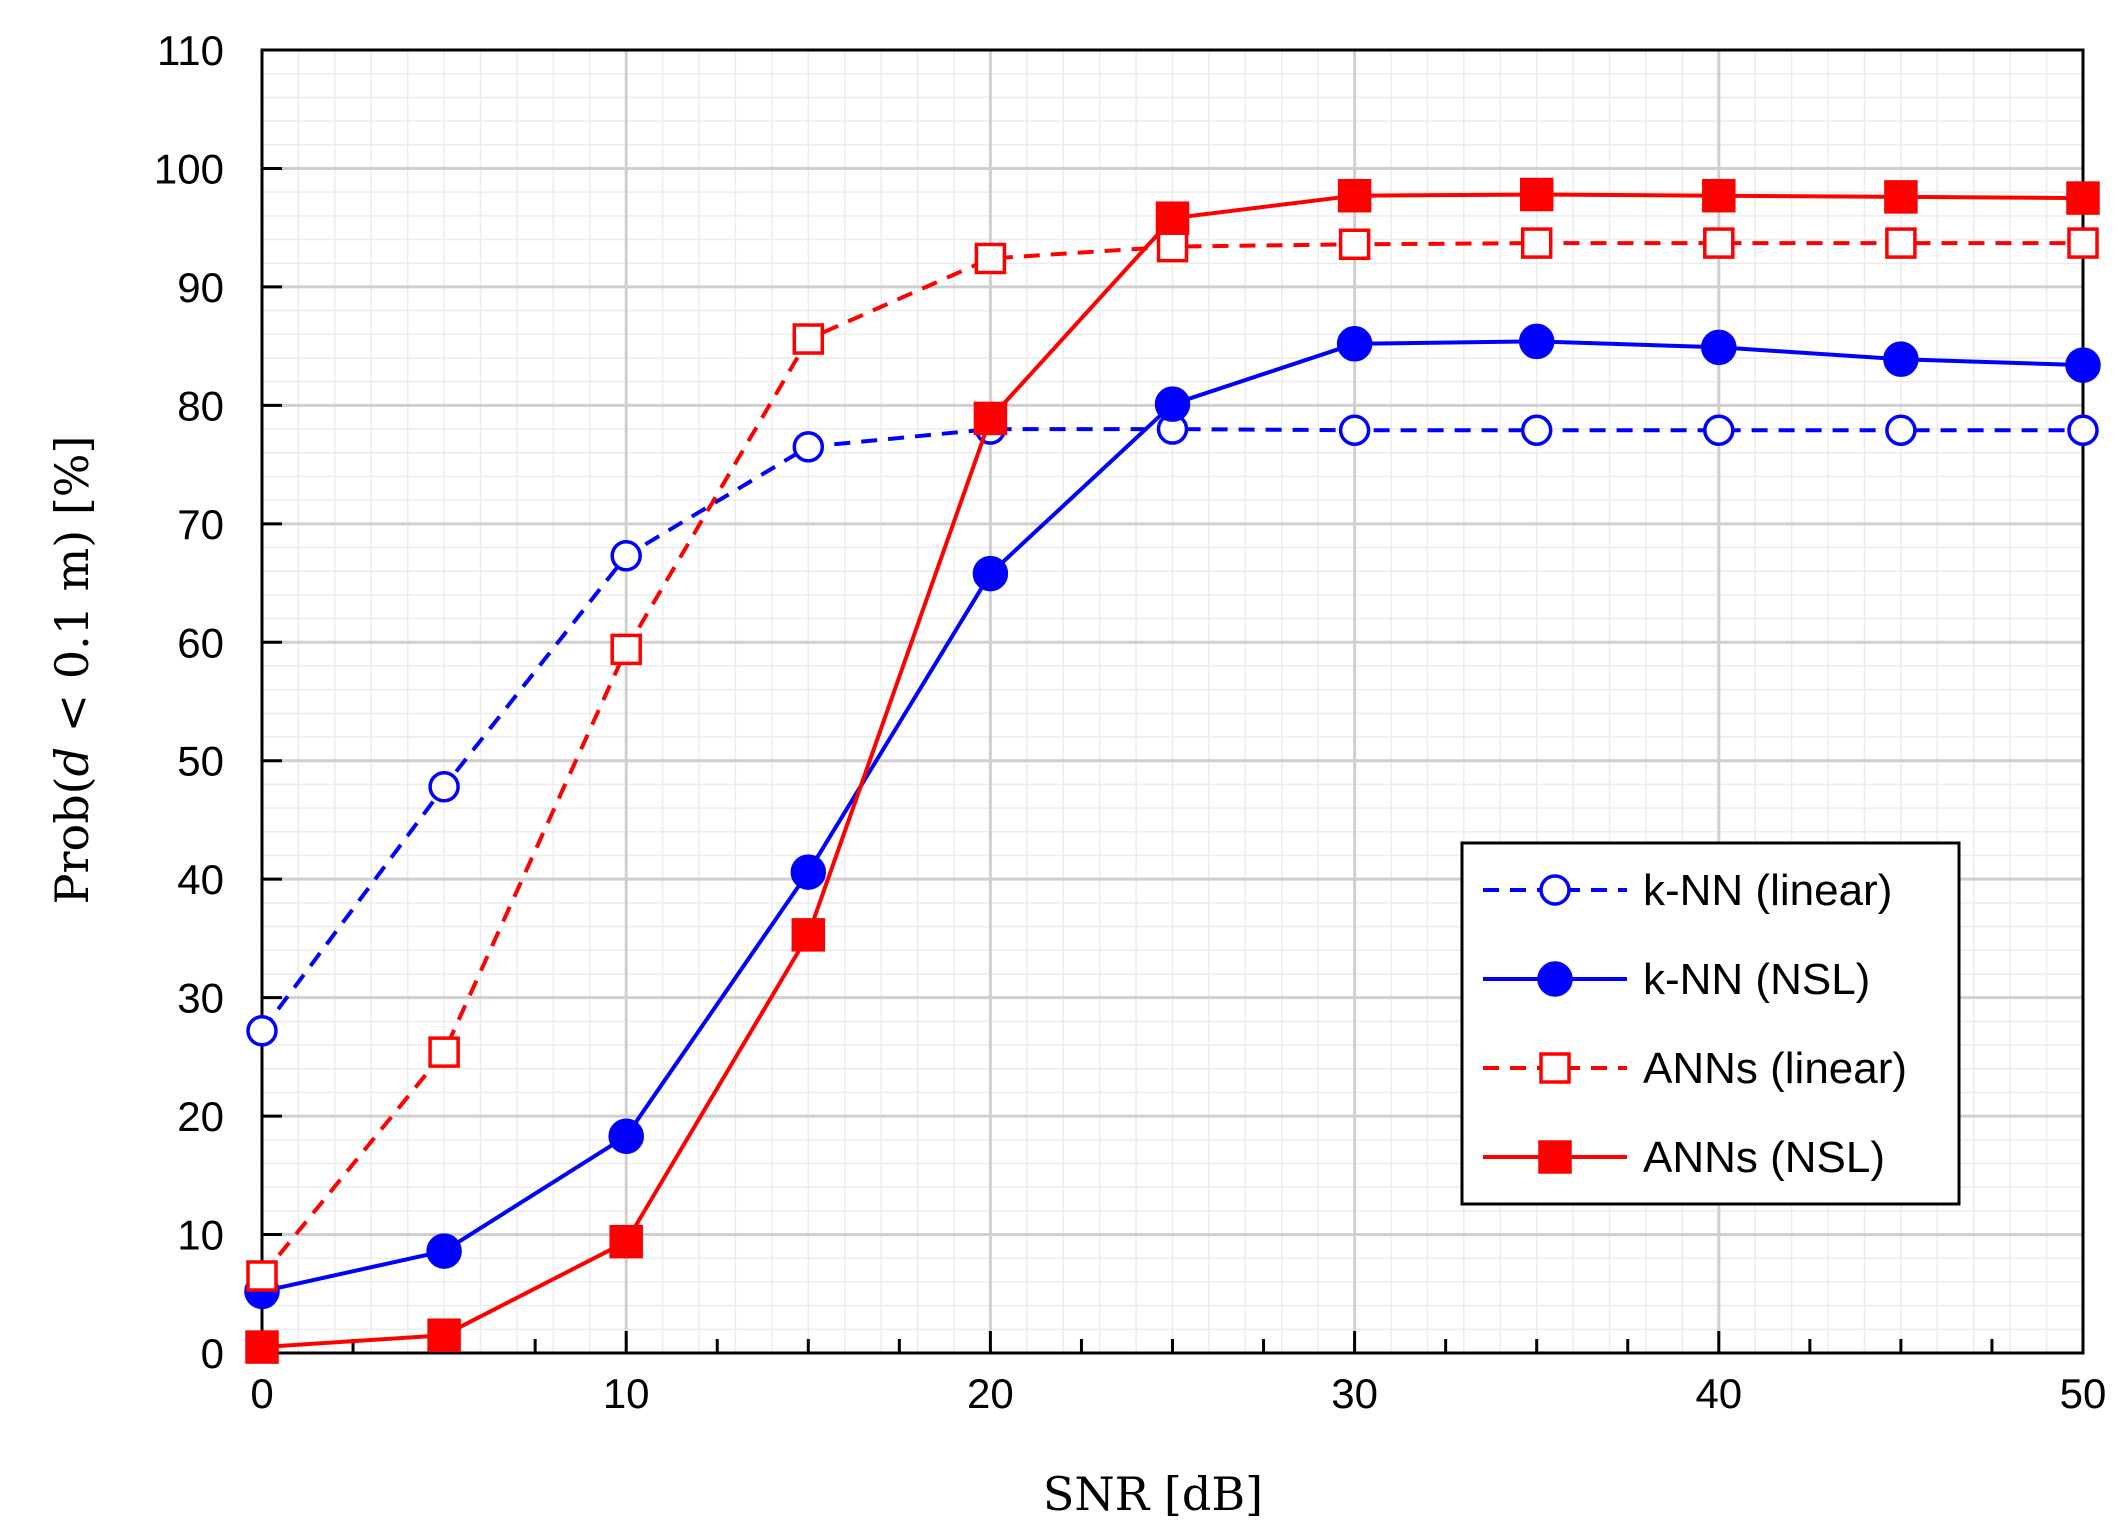  I want to click on legend-entry-anns-nsl: ANNs (NSL), so click(1684, 1157).